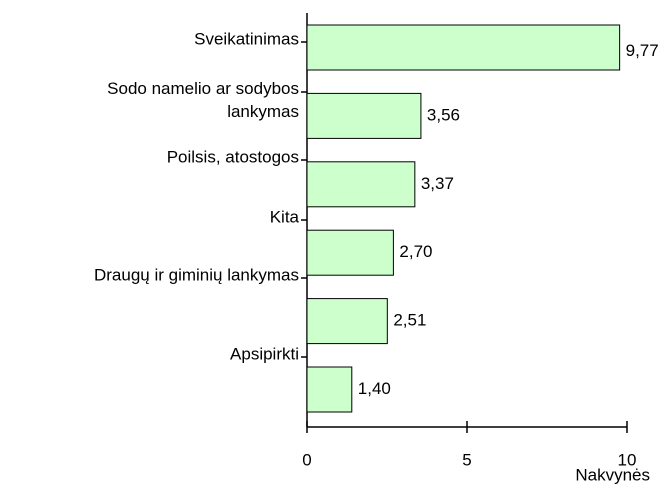 The width and height of the screenshot is (667, 486). Describe the element at coordinates (233, 156) in the screenshot. I see `y-tick-label: Poilsis, atostogos` at that location.